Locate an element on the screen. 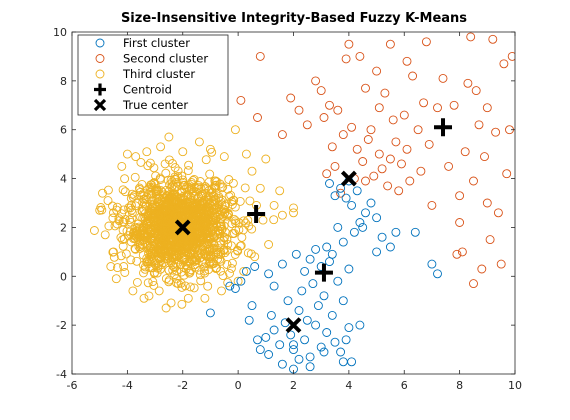 The height and width of the screenshot is (420, 570). centroid-marker is located at coordinates (443, 127).